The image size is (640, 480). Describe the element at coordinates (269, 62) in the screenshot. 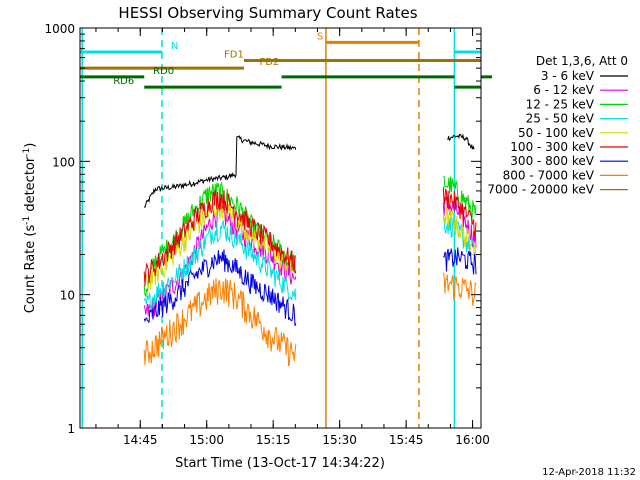

I see `status-label-fd2: FD2` at that location.